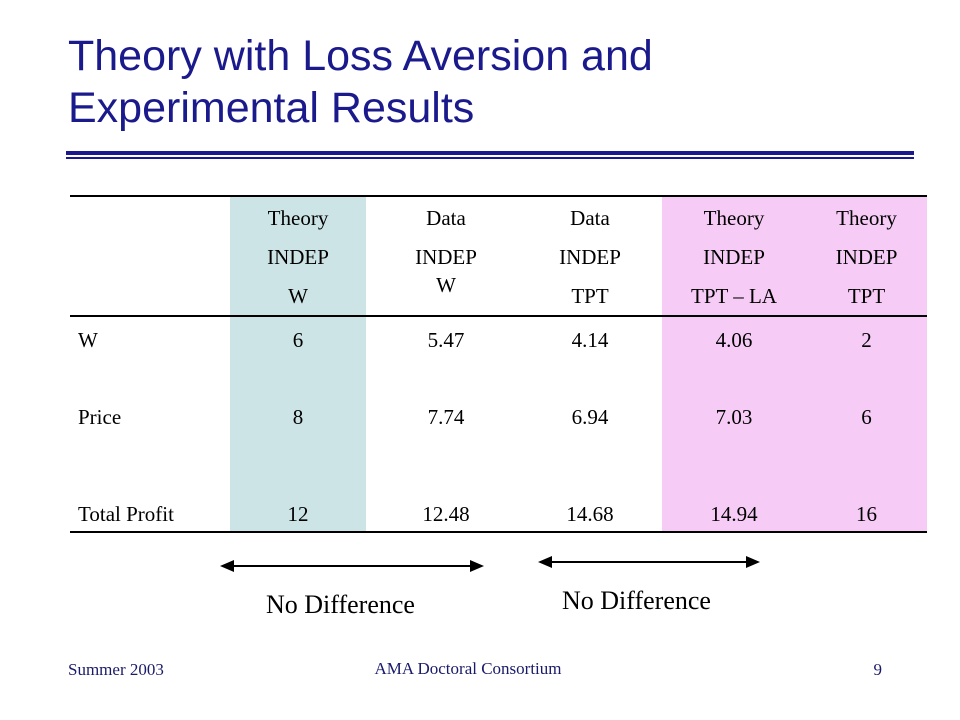 The height and width of the screenshot is (720, 960). What do you see at coordinates (866, 514) in the screenshot?
I see `table-cell: 16` at bounding box center [866, 514].